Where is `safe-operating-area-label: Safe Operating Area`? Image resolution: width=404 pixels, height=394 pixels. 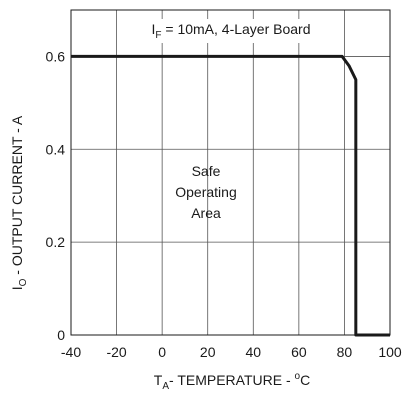
safe-operating-area-label: Safe Operating Area is located at coordinates (205, 192).